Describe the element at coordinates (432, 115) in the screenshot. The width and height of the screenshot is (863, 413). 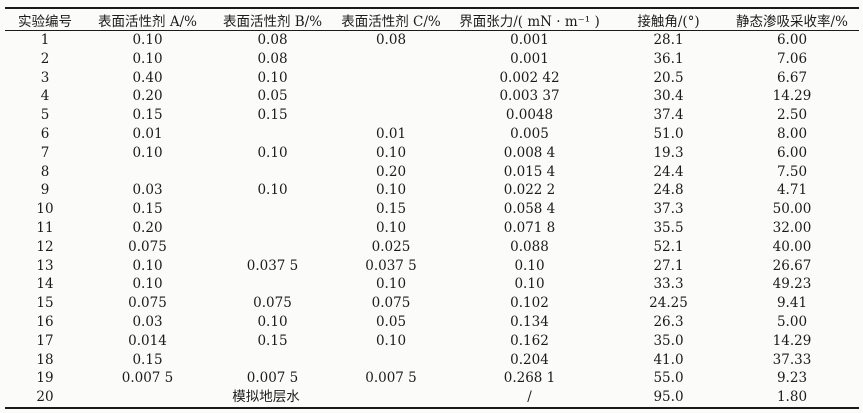
I see `table-row: 5 0.15 0.15 0.0048 37.4 2.50` at that location.